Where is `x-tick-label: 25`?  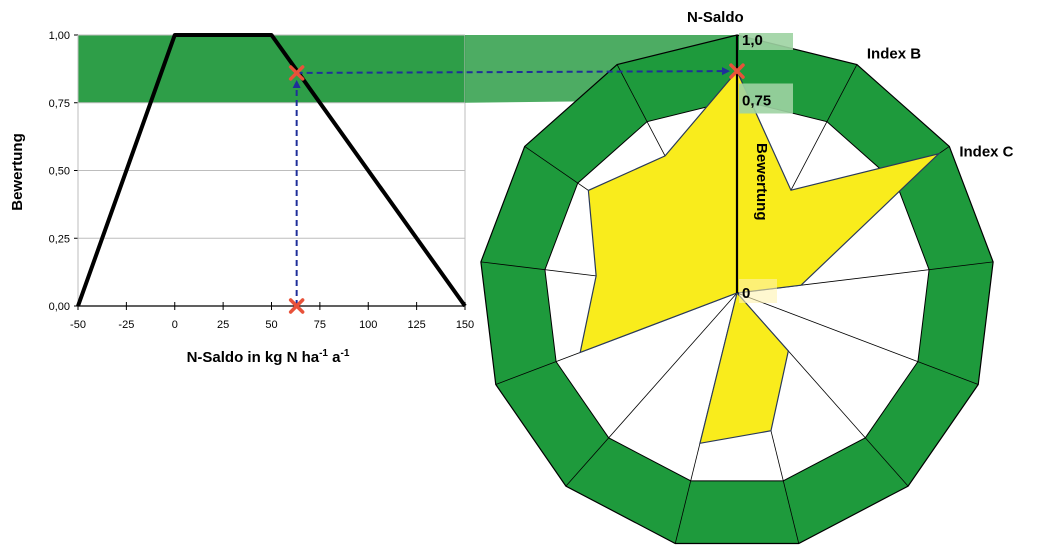
x-tick-label: 25 is located at coordinates (223, 325).